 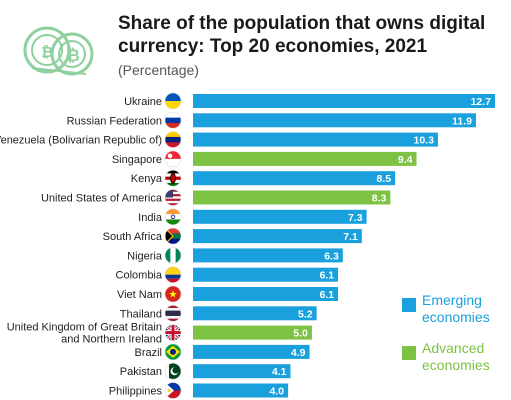 I want to click on legend-label-advanced: Advanced economies, so click(x=456, y=356).